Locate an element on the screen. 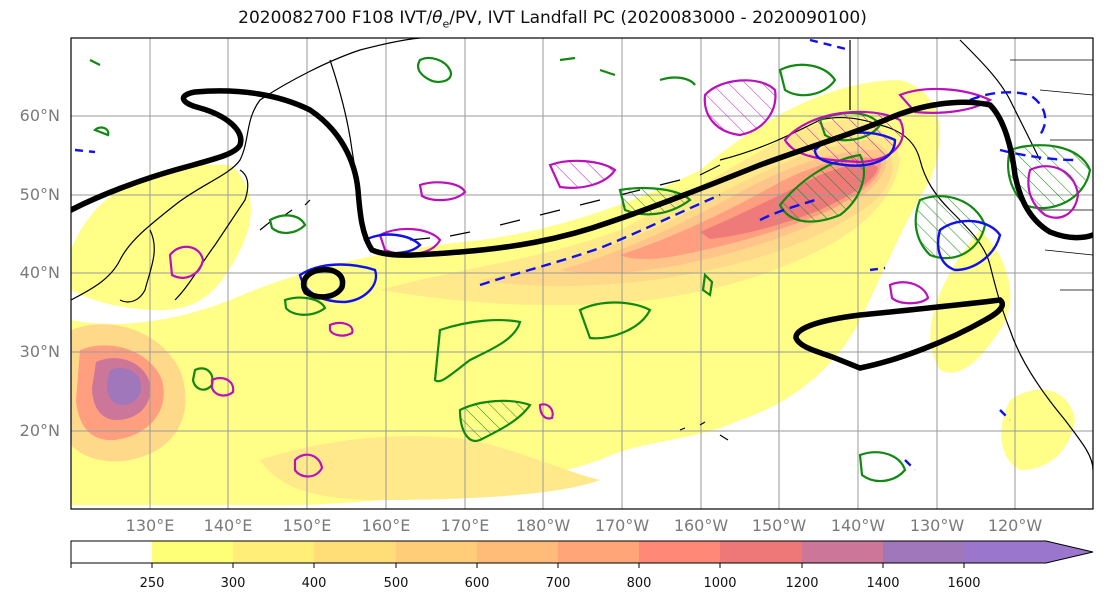  ivt-300-band-main is located at coordinates (640, 213).